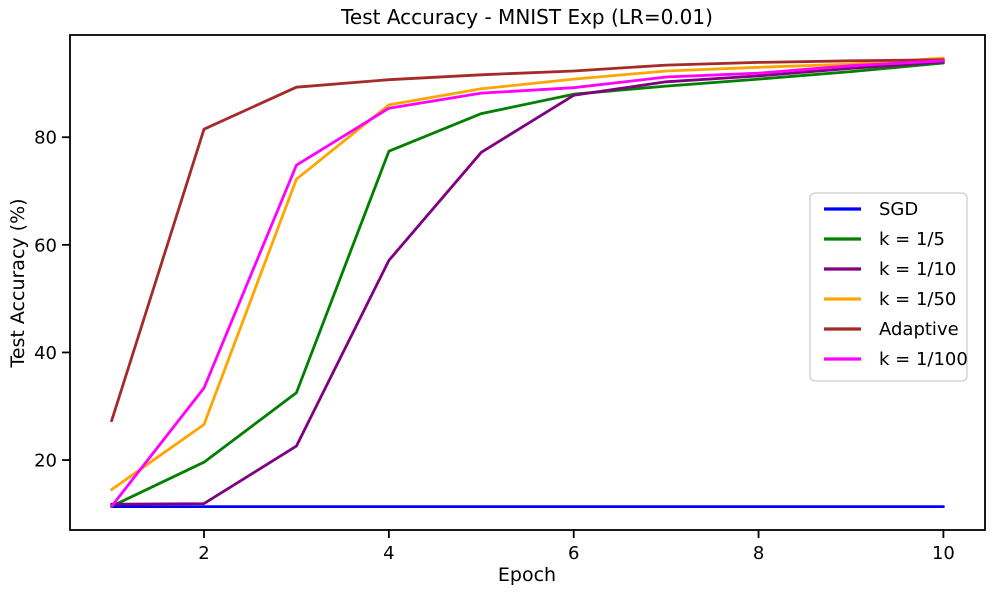  What do you see at coordinates (45, 138) in the screenshot?
I see `y-tick-label: 80` at bounding box center [45, 138].